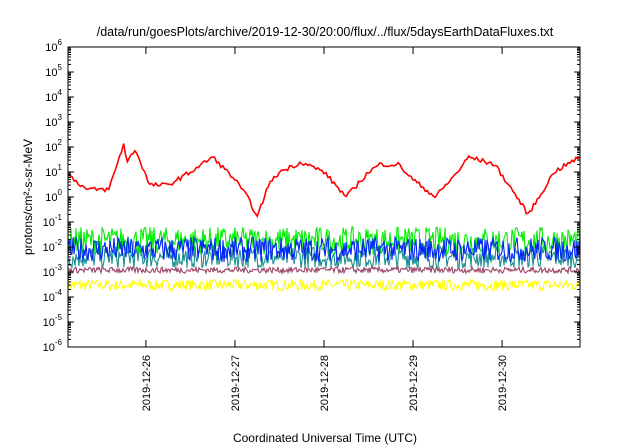  Describe the element at coordinates (53, 171) in the screenshot. I see `y-tick-label: 10¹` at that location.